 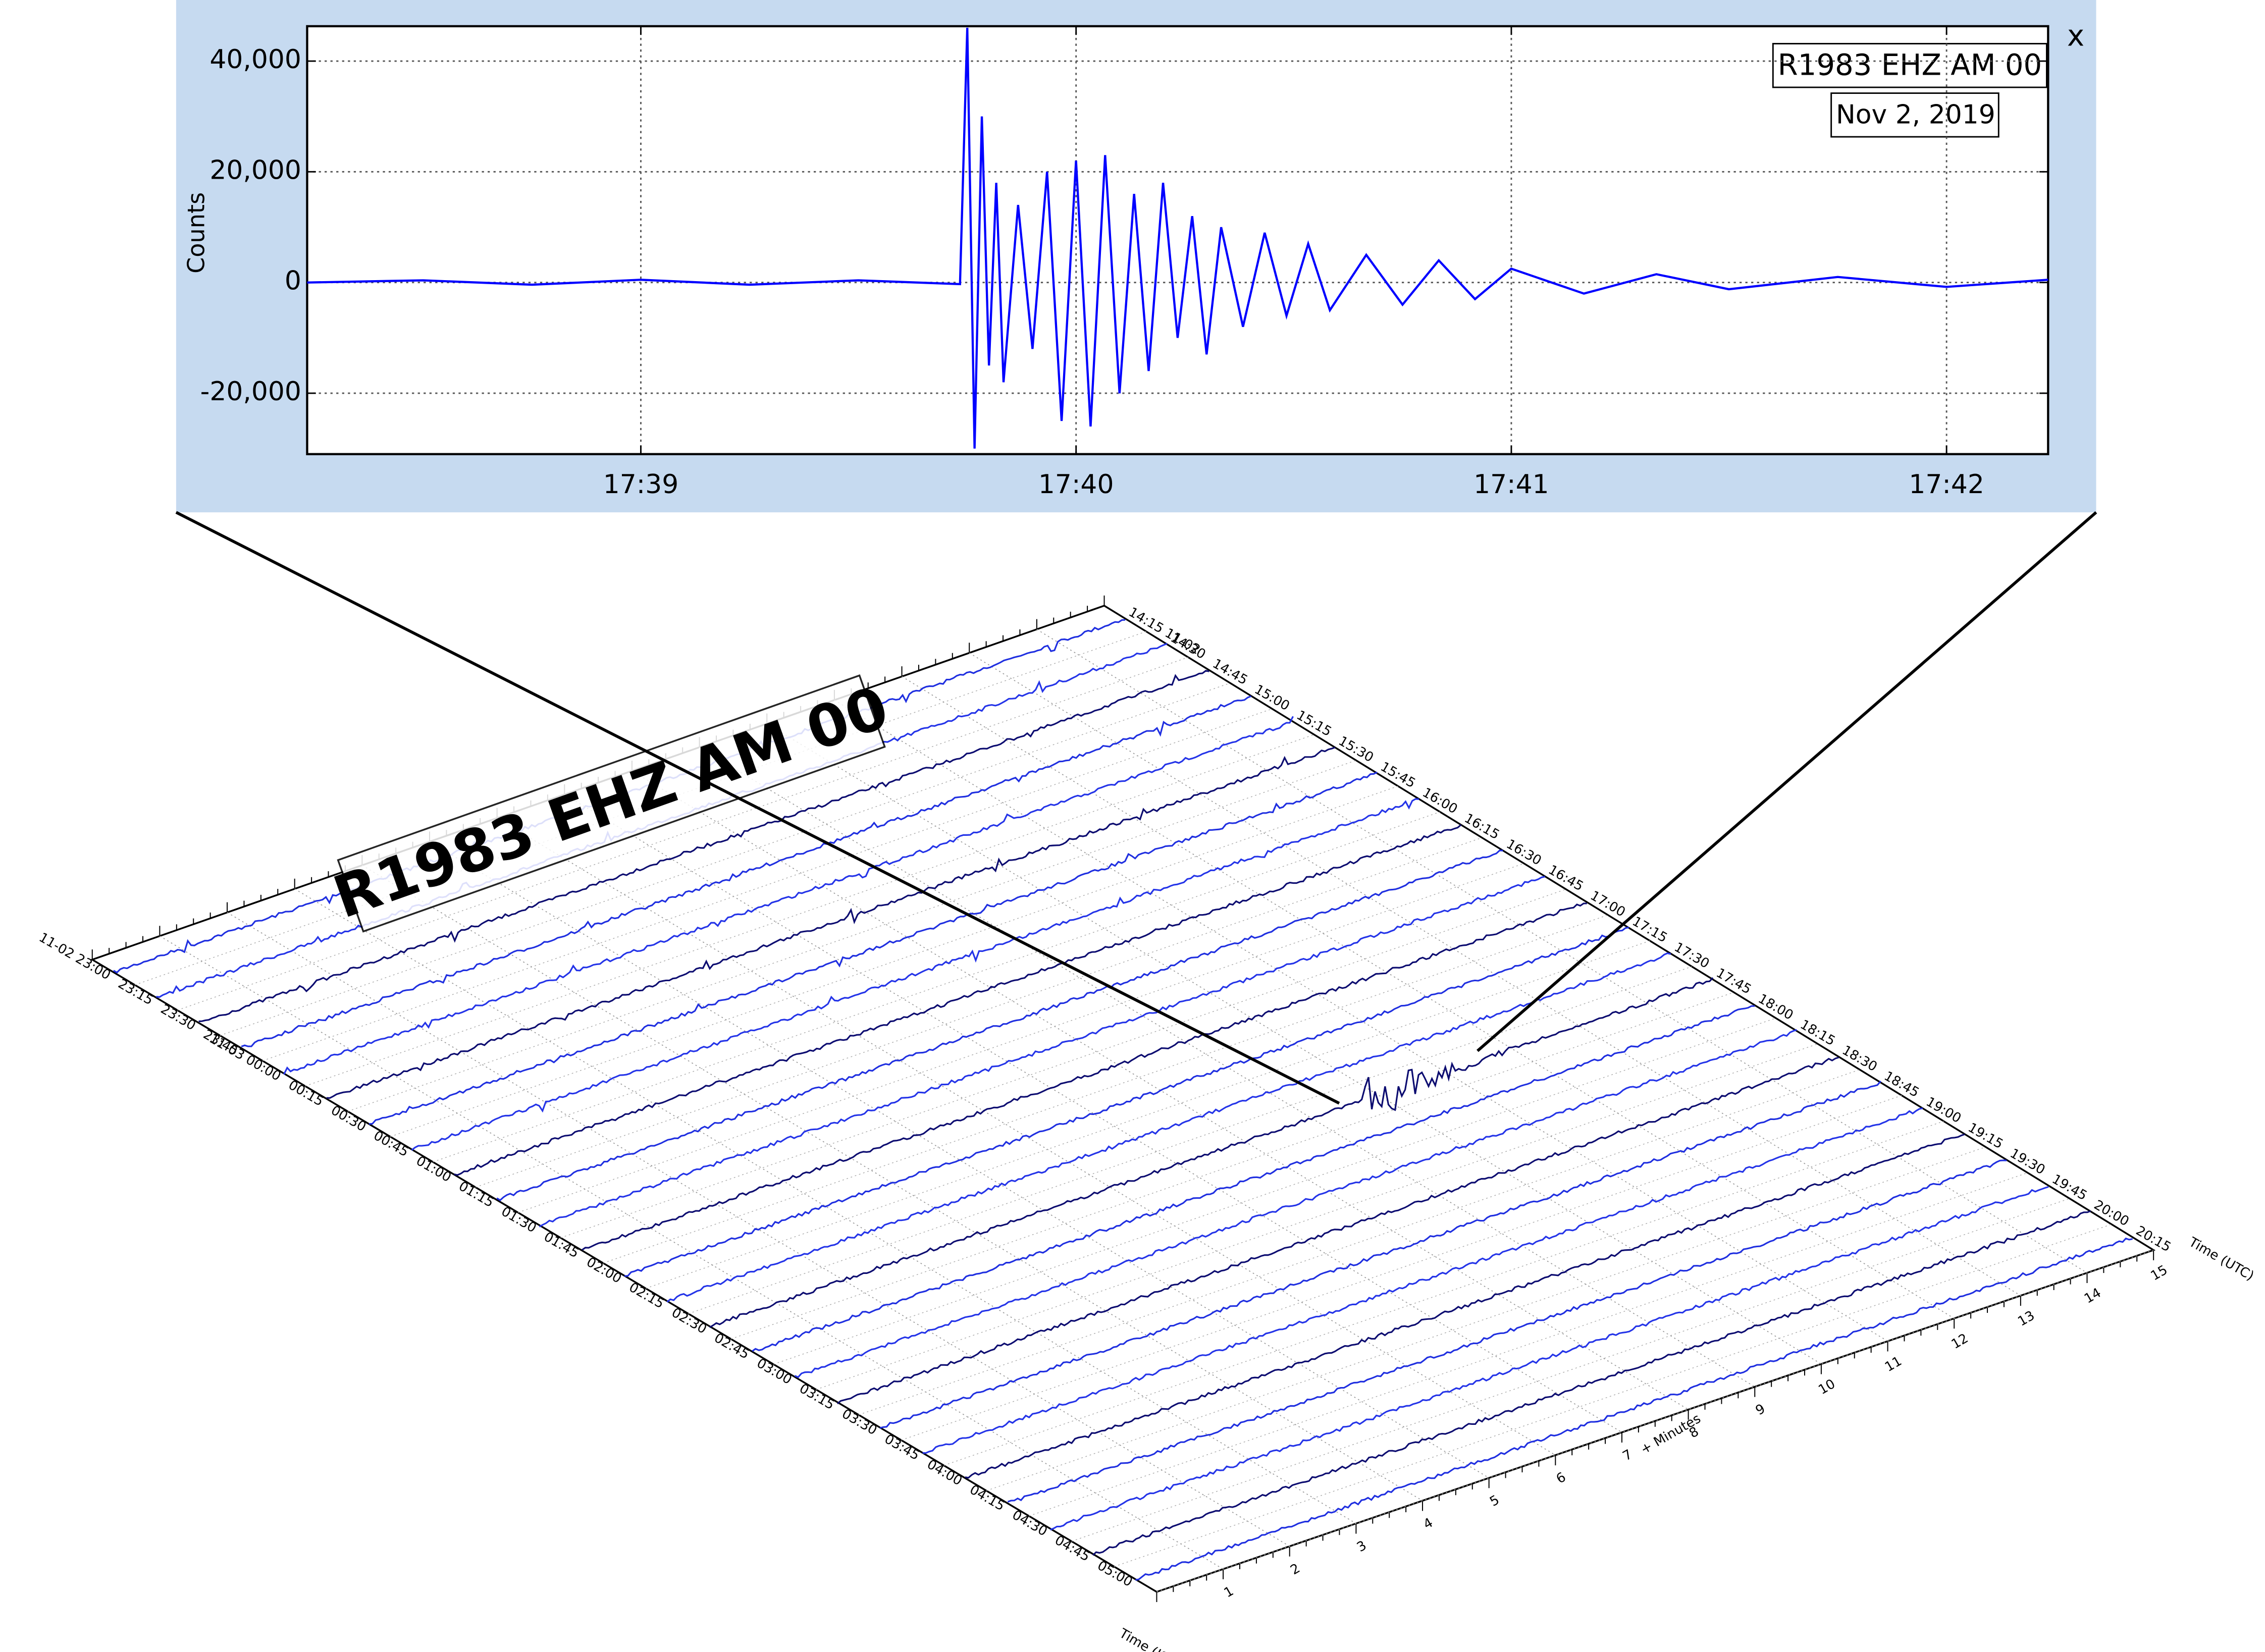 I want to click on minute-tick-label: 15, so click(x=2159, y=1273).